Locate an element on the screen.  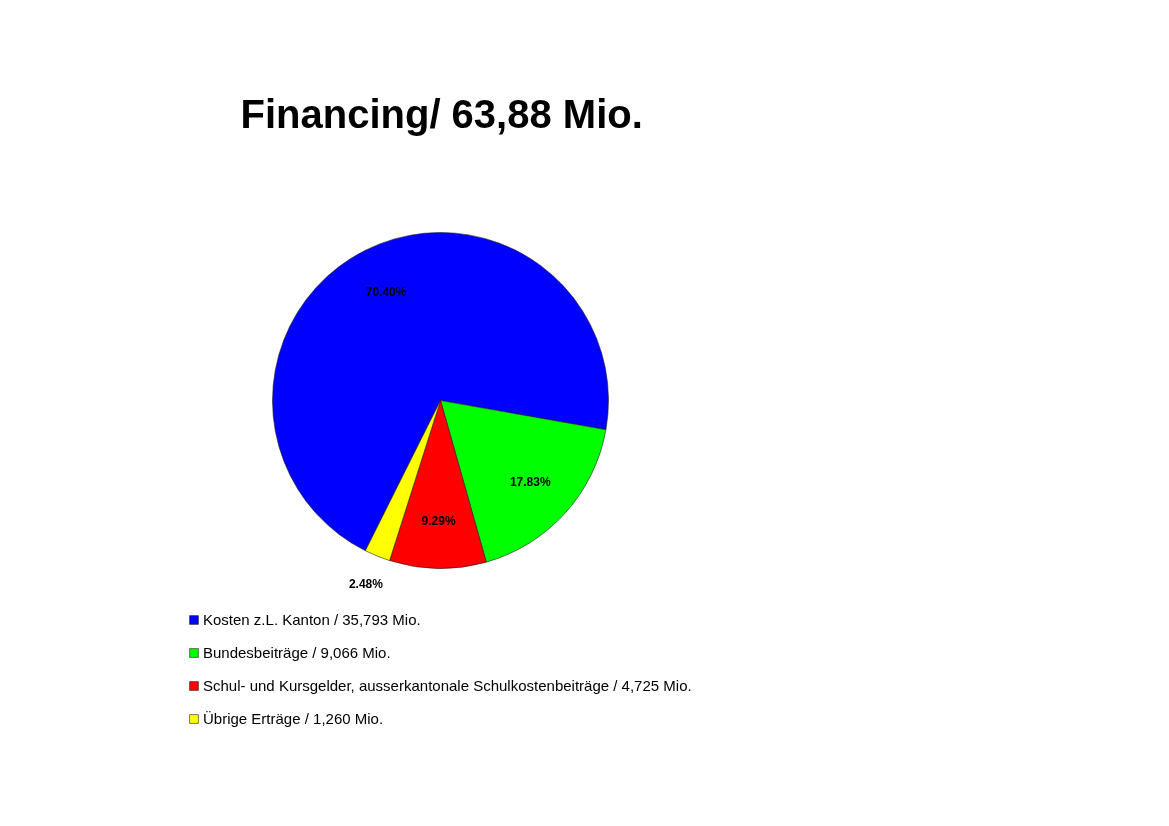
legend-label: Kosten z.L. Kanton / 35,793 Mio. is located at coordinates (312, 619).